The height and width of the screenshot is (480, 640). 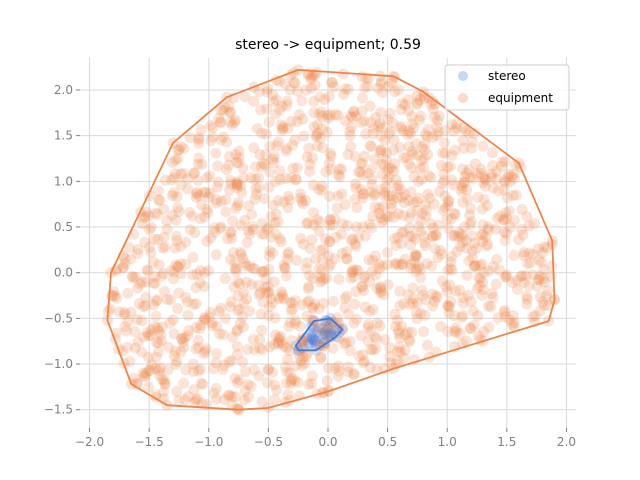 What do you see at coordinates (507, 87) in the screenshot?
I see `legend: stereo equipment` at bounding box center [507, 87].